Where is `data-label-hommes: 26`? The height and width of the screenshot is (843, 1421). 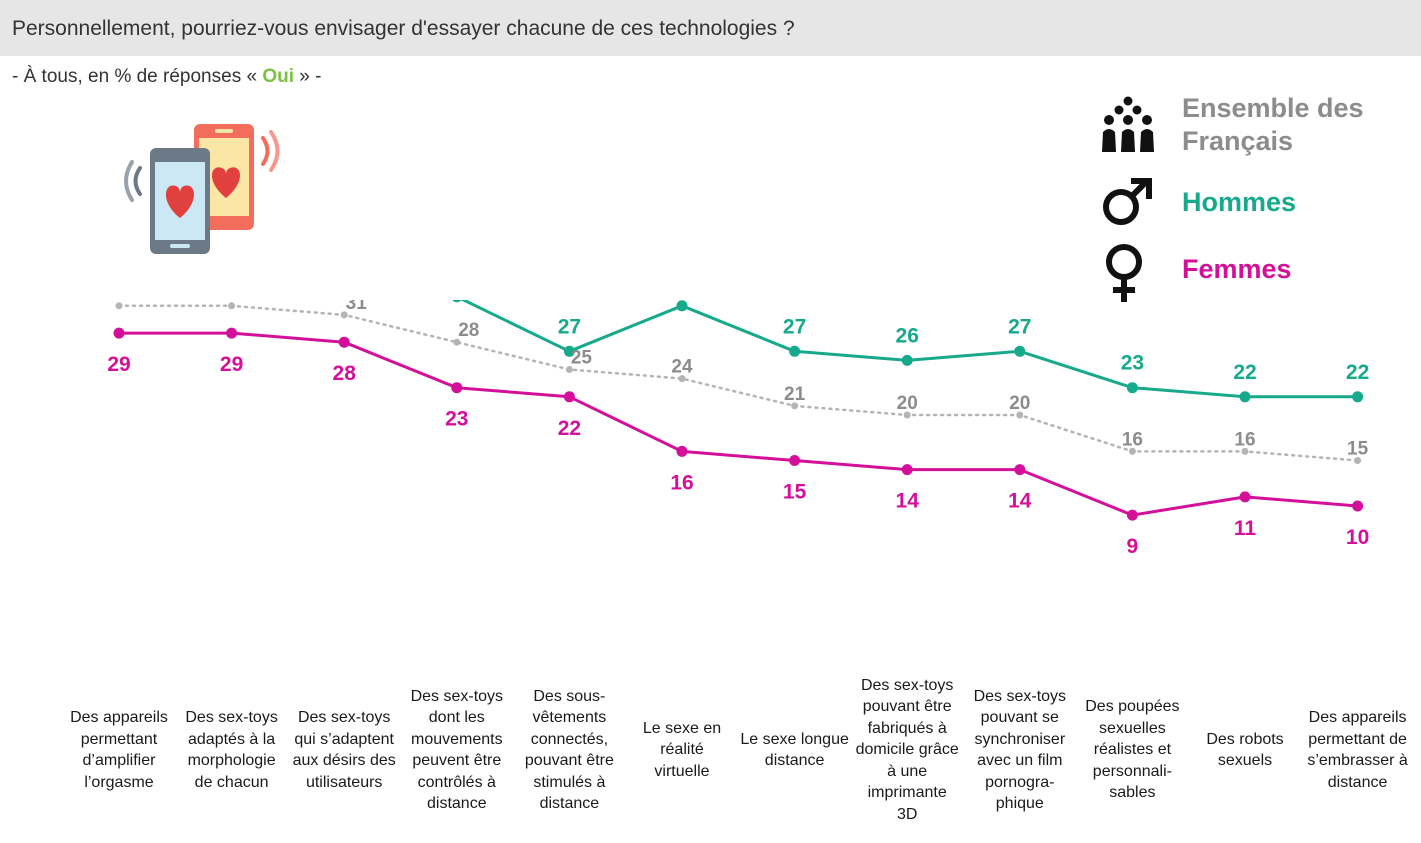
data-label-hommes: 26 is located at coordinates (907, 335).